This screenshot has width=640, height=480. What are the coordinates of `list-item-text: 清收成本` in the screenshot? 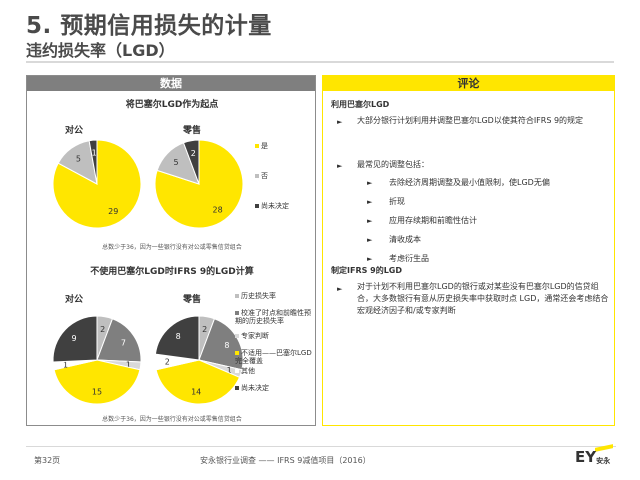 It's located at (405, 239).